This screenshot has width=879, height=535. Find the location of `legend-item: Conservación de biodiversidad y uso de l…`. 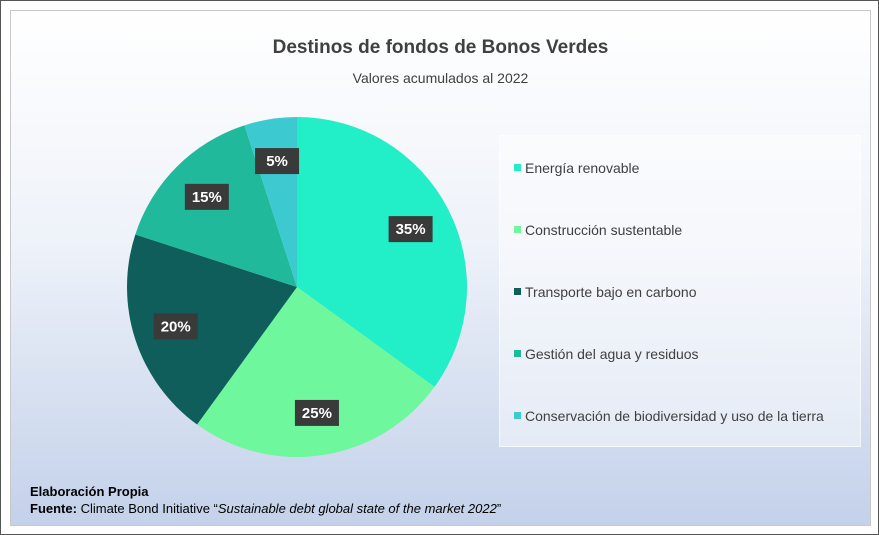

legend-item: Conservación de biodiversidad y uso de l… is located at coordinates (681, 416).